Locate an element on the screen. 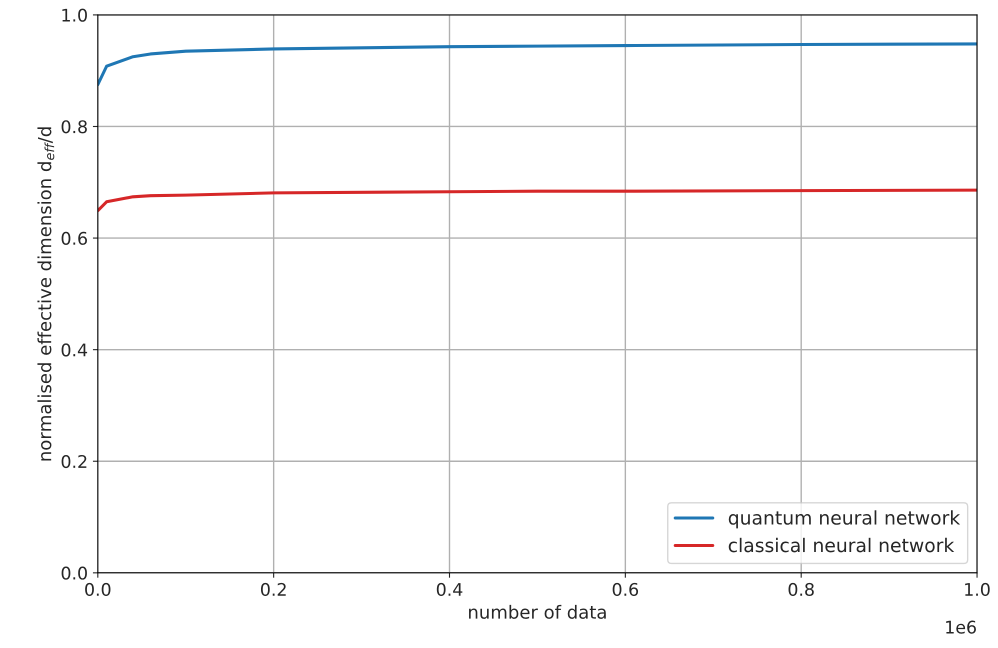 The height and width of the screenshot is (648, 998). y-tick-label: 0.2 is located at coordinates (74, 461).